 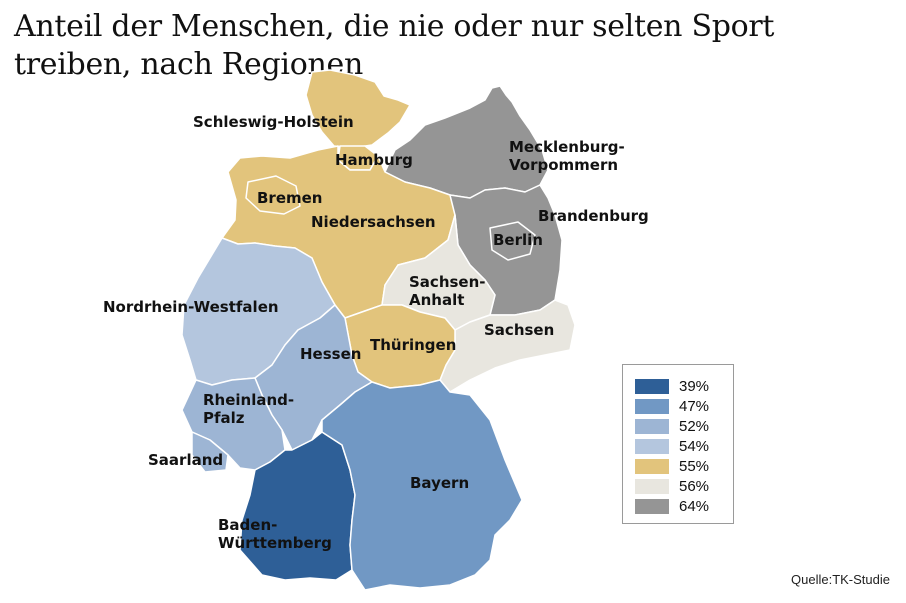 I want to click on region-schleswig-holstein, so click(x=358, y=109).